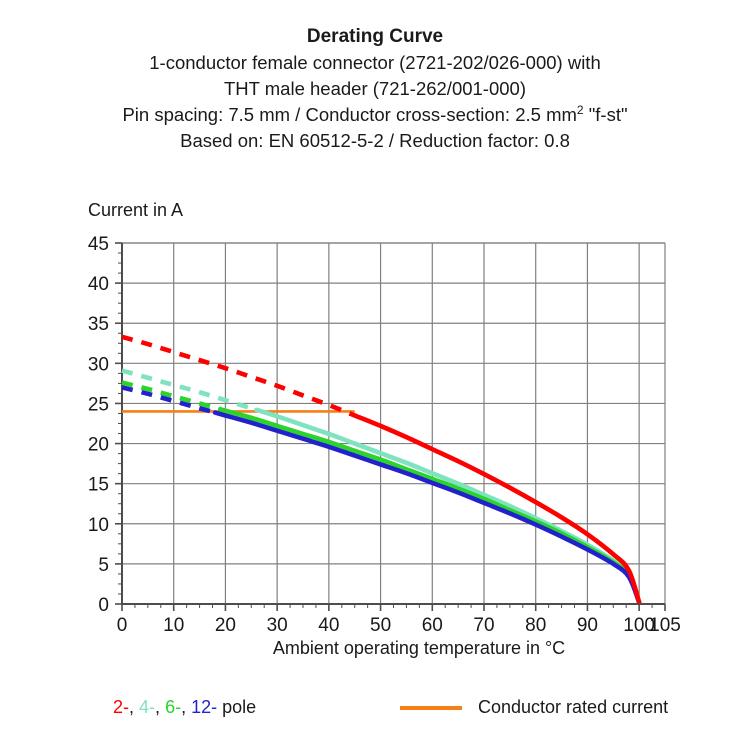 This screenshot has height=750, width=750. What do you see at coordinates (103, 565) in the screenshot?
I see `y-tick-label: 5` at bounding box center [103, 565].